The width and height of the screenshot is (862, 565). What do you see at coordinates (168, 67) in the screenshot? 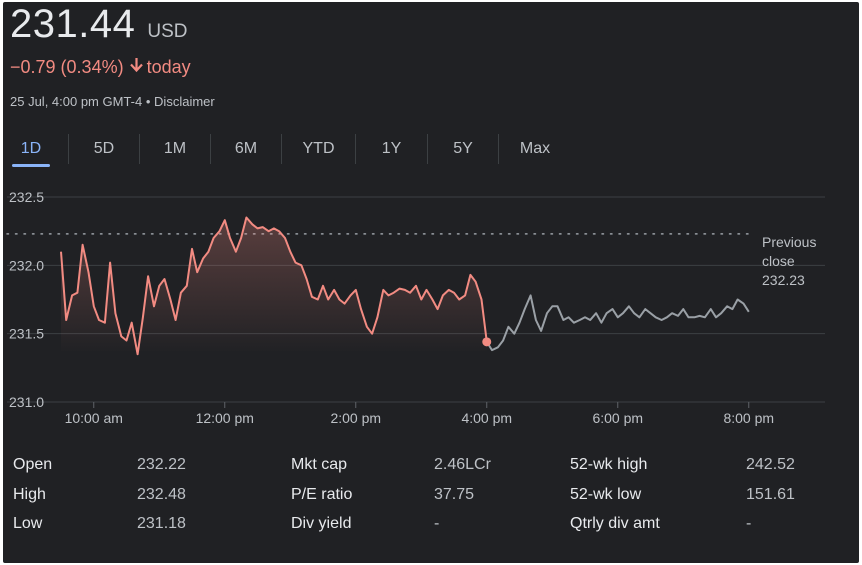
I see `change-period: today` at bounding box center [168, 67].